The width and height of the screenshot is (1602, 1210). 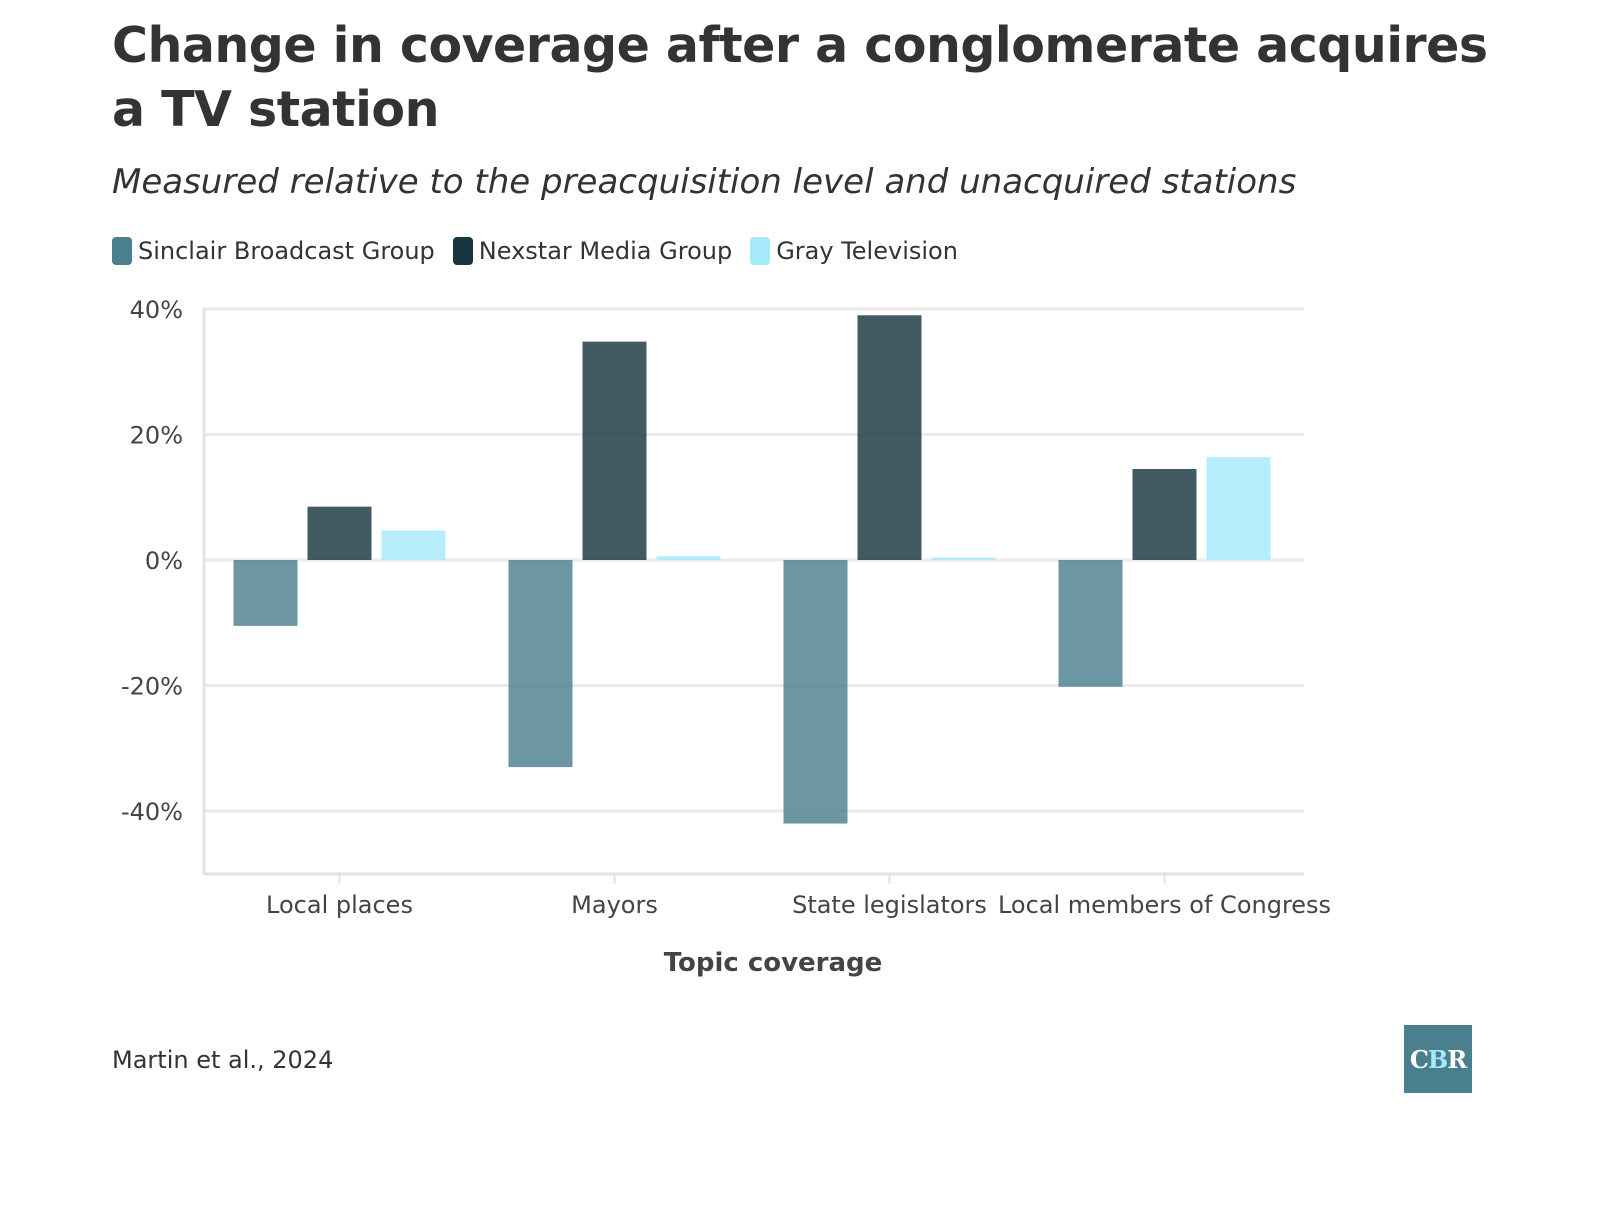 What do you see at coordinates (614, 905) in the screenshot?
I see `x-tick-label: Mayors` at bounding box center [614, 905].